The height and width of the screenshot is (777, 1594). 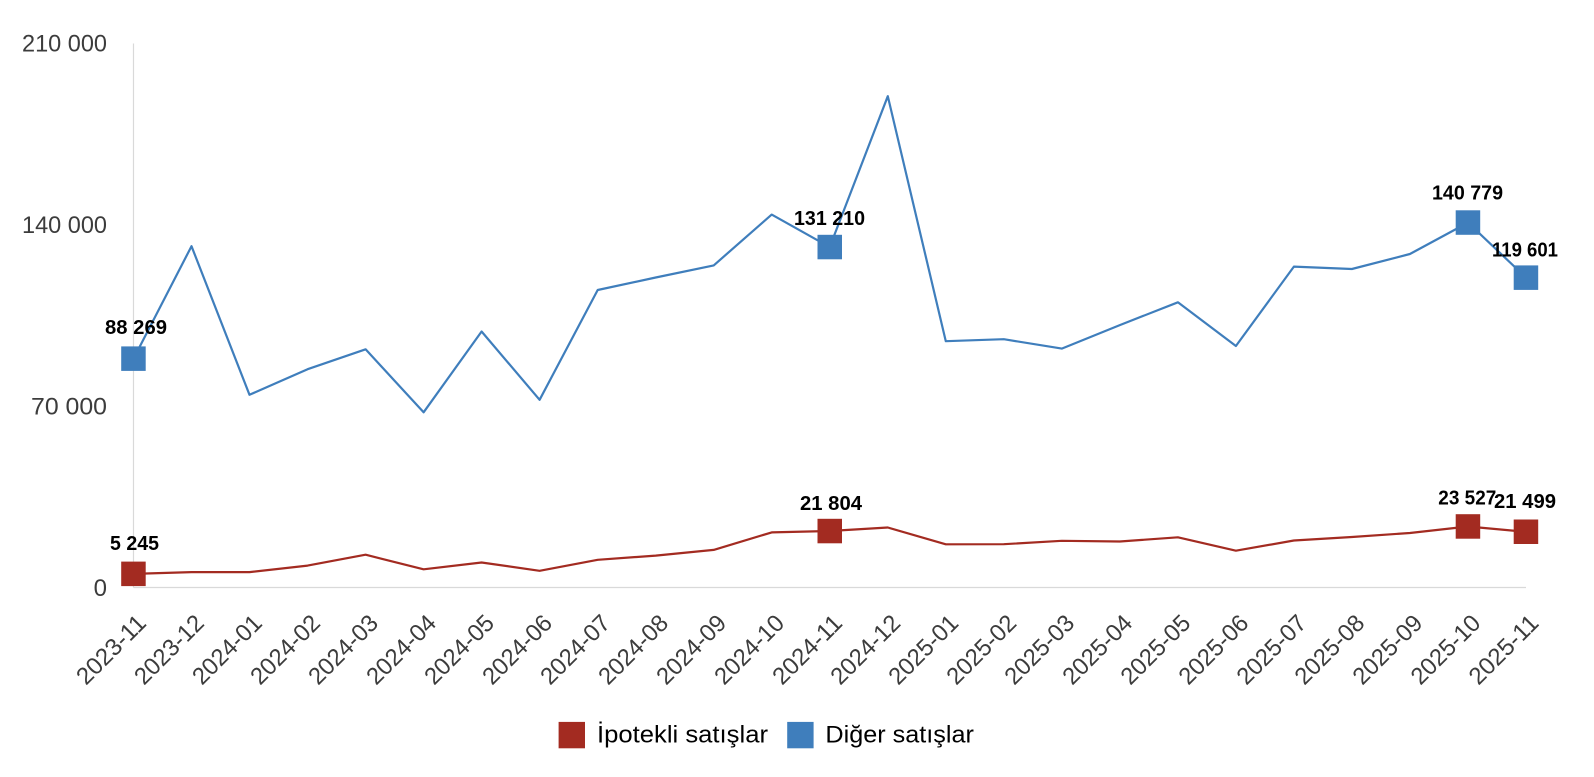 I want to click on svg-text: 5 245, so click(x=134, y=543).